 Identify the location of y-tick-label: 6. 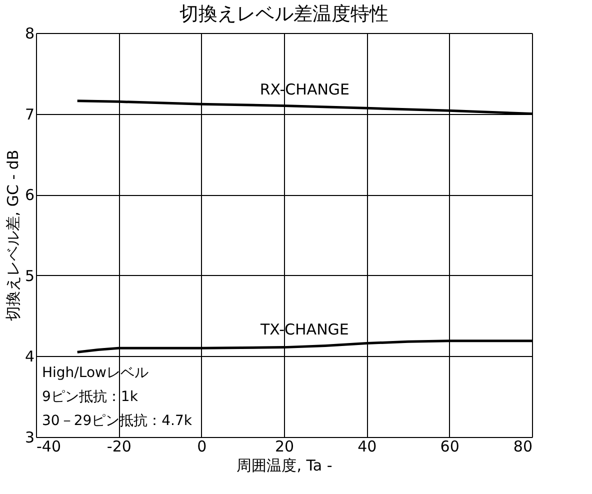
(29, 195).